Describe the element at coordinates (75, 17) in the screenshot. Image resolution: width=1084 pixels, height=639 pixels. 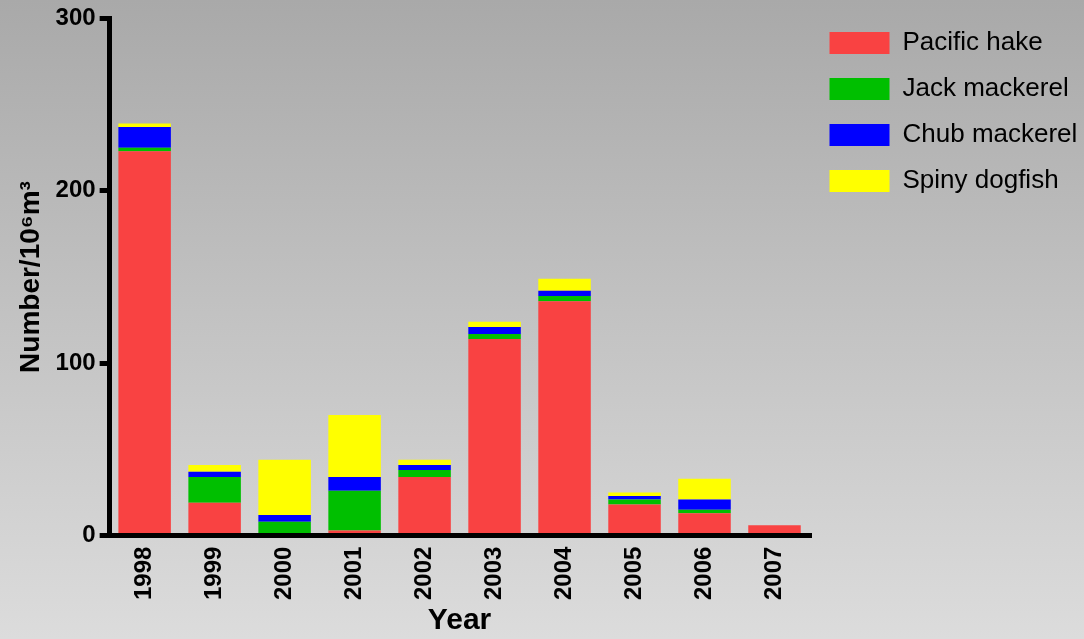
I see `y-tick-label: 300` at that location.